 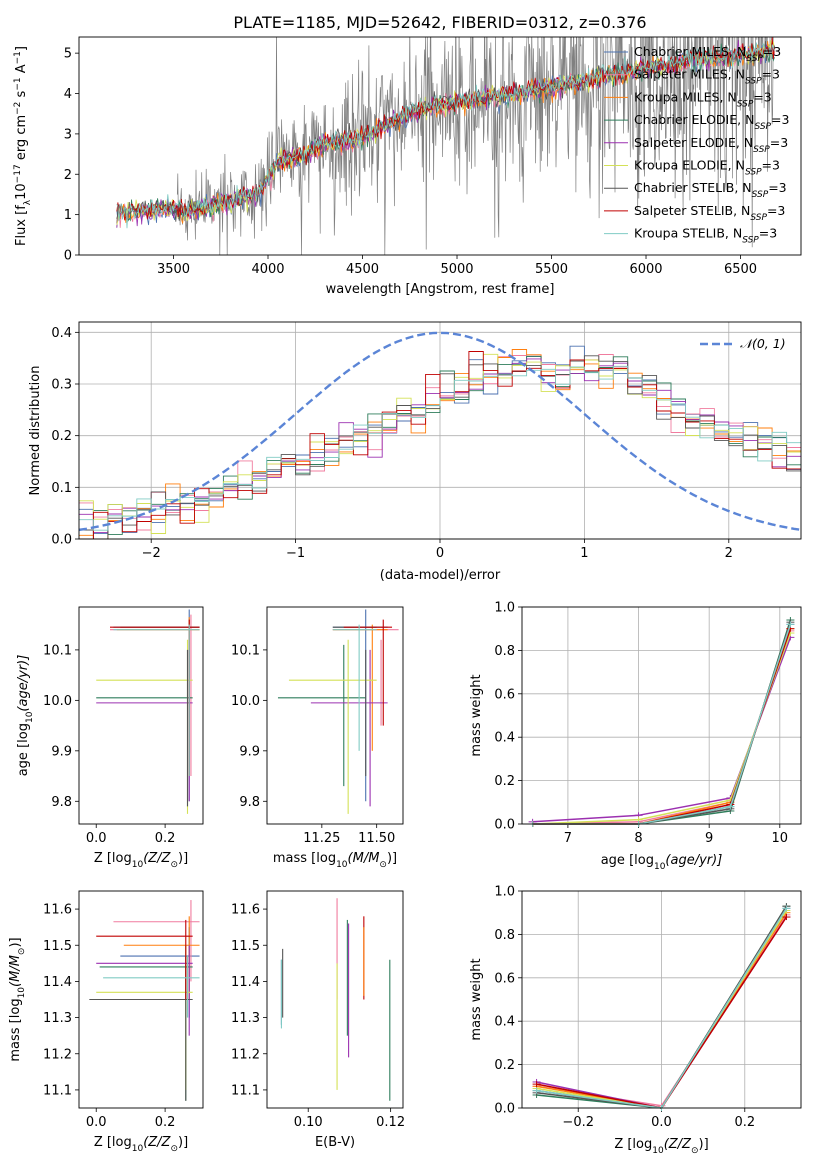 I want to click on legend-entry: Salpeter ELODIE, NSSP=3, so click(x=711, y=145).